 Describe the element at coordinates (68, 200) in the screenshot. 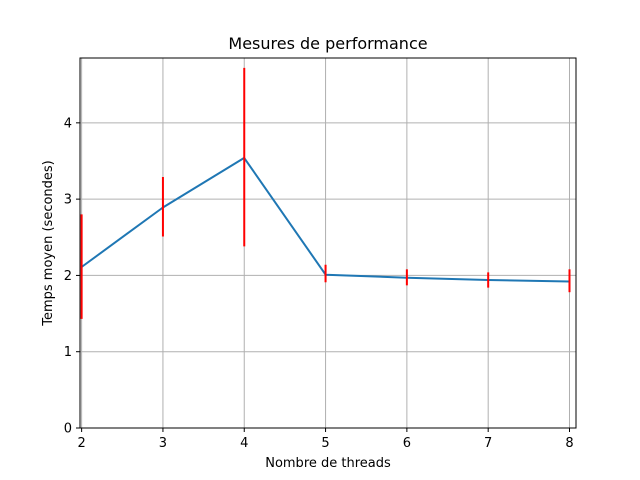

I see `y-tick-label: 3` at that location.